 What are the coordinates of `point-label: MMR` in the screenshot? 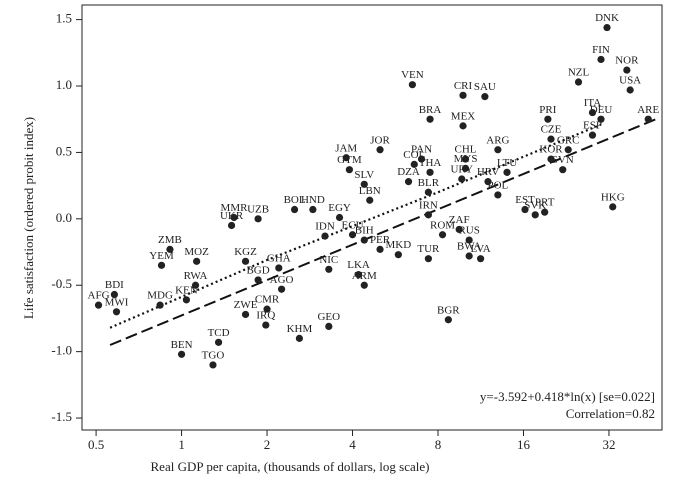 It's located at (235, 208).